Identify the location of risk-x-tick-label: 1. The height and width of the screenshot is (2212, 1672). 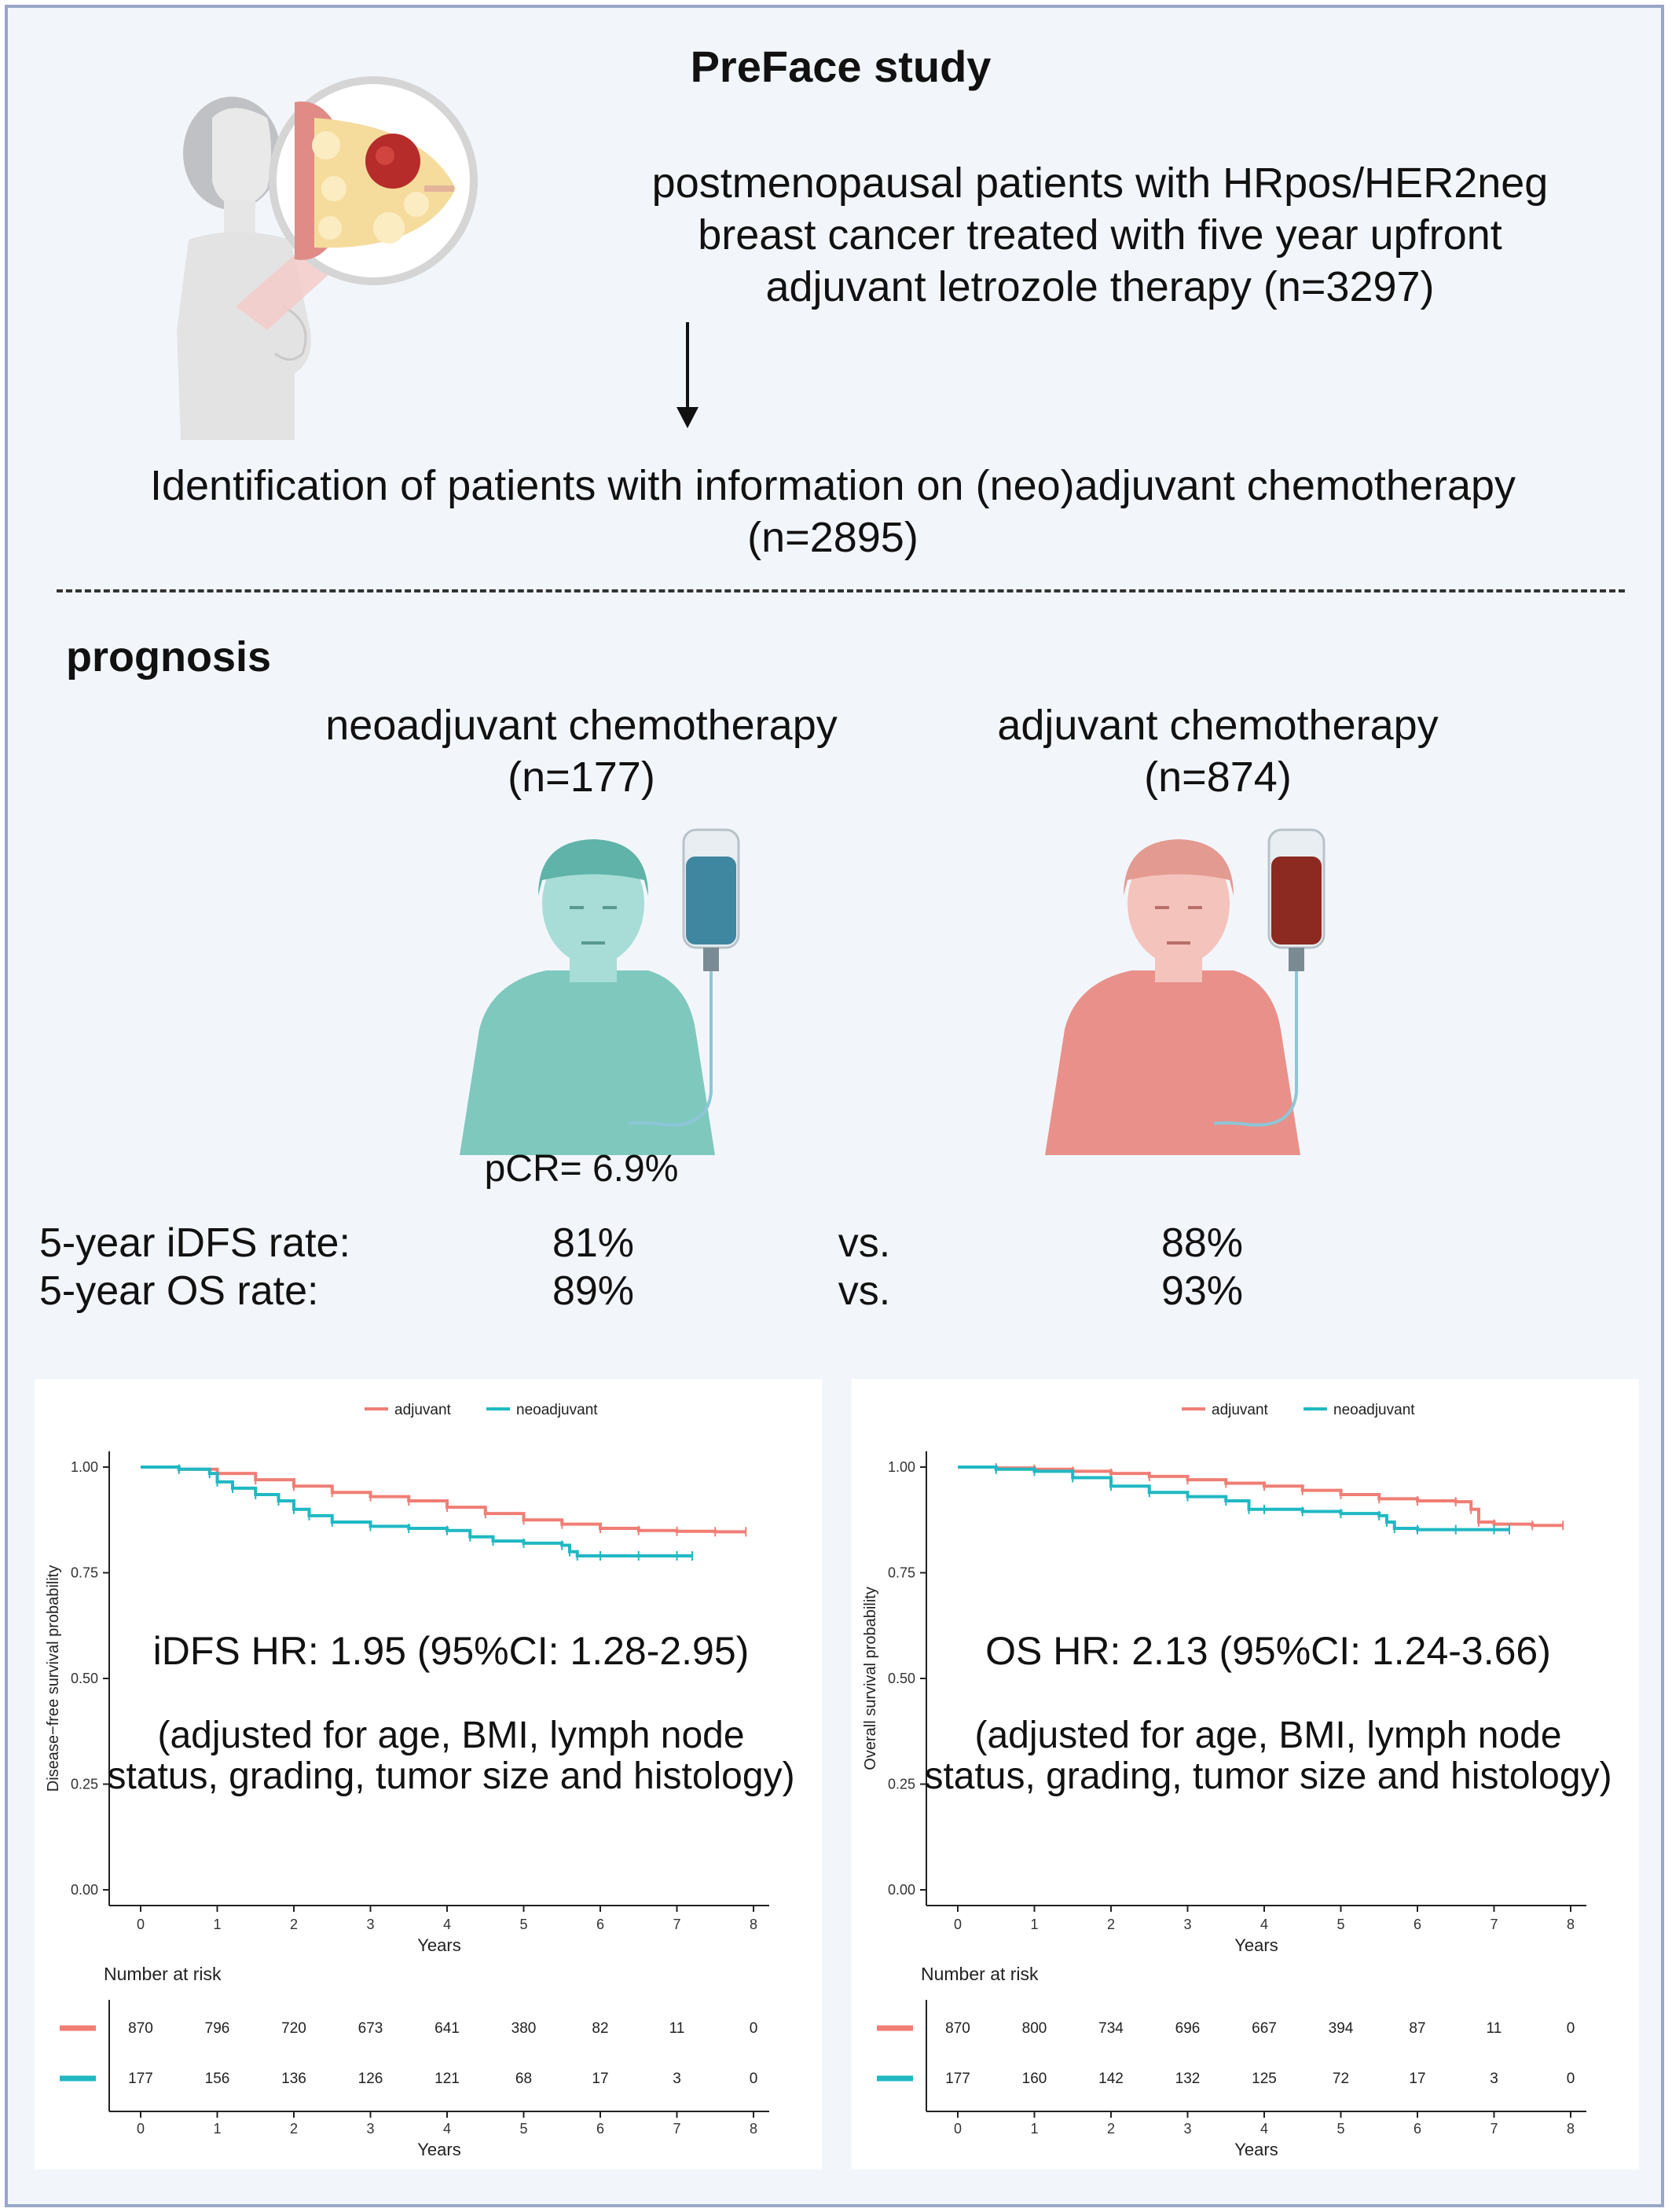
(217, 2129).